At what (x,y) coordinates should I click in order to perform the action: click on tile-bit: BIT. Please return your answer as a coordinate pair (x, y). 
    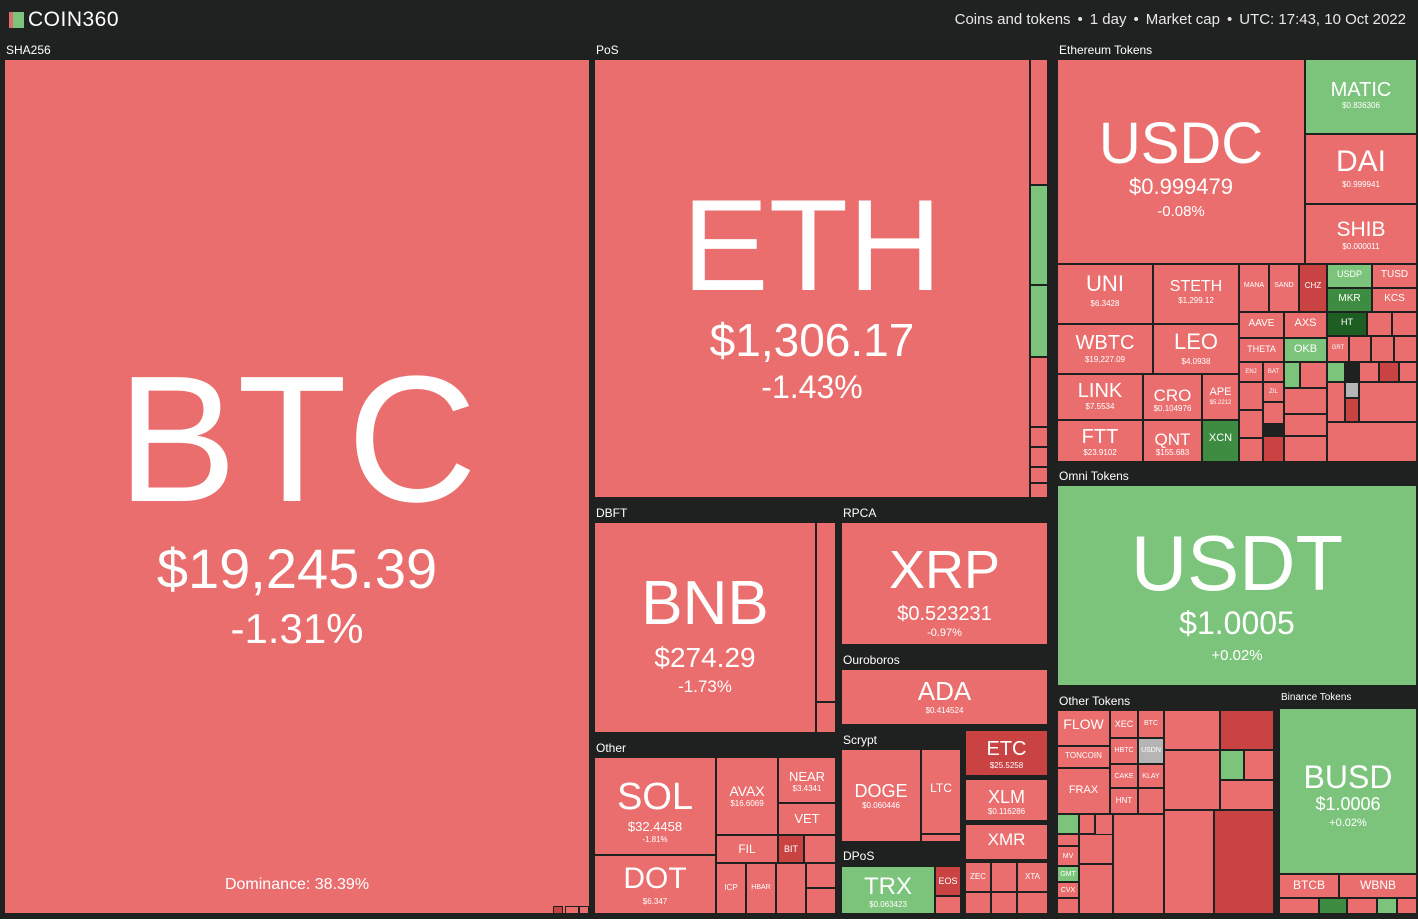
    Looking at the image, I should click on (791, 849).